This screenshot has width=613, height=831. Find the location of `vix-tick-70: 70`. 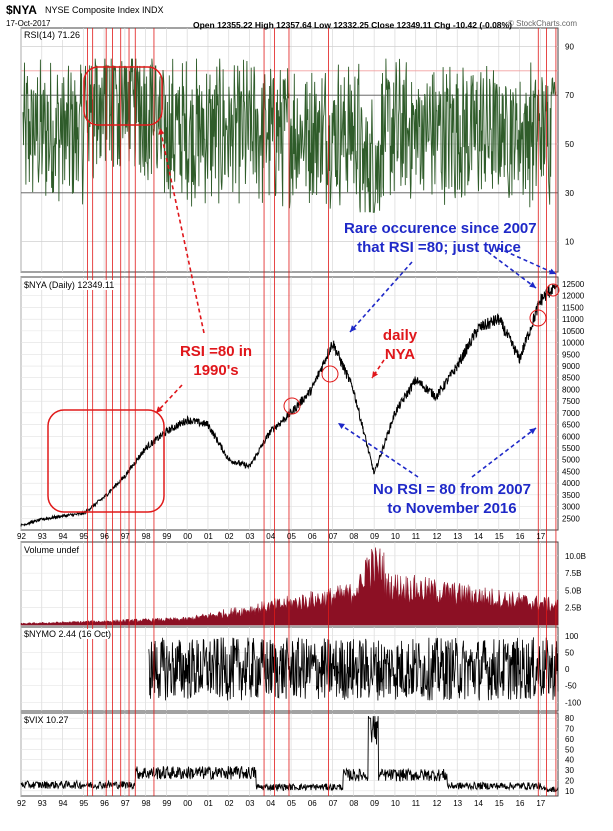

vix-tick-70: 70 is located at coordinates (569, 729).